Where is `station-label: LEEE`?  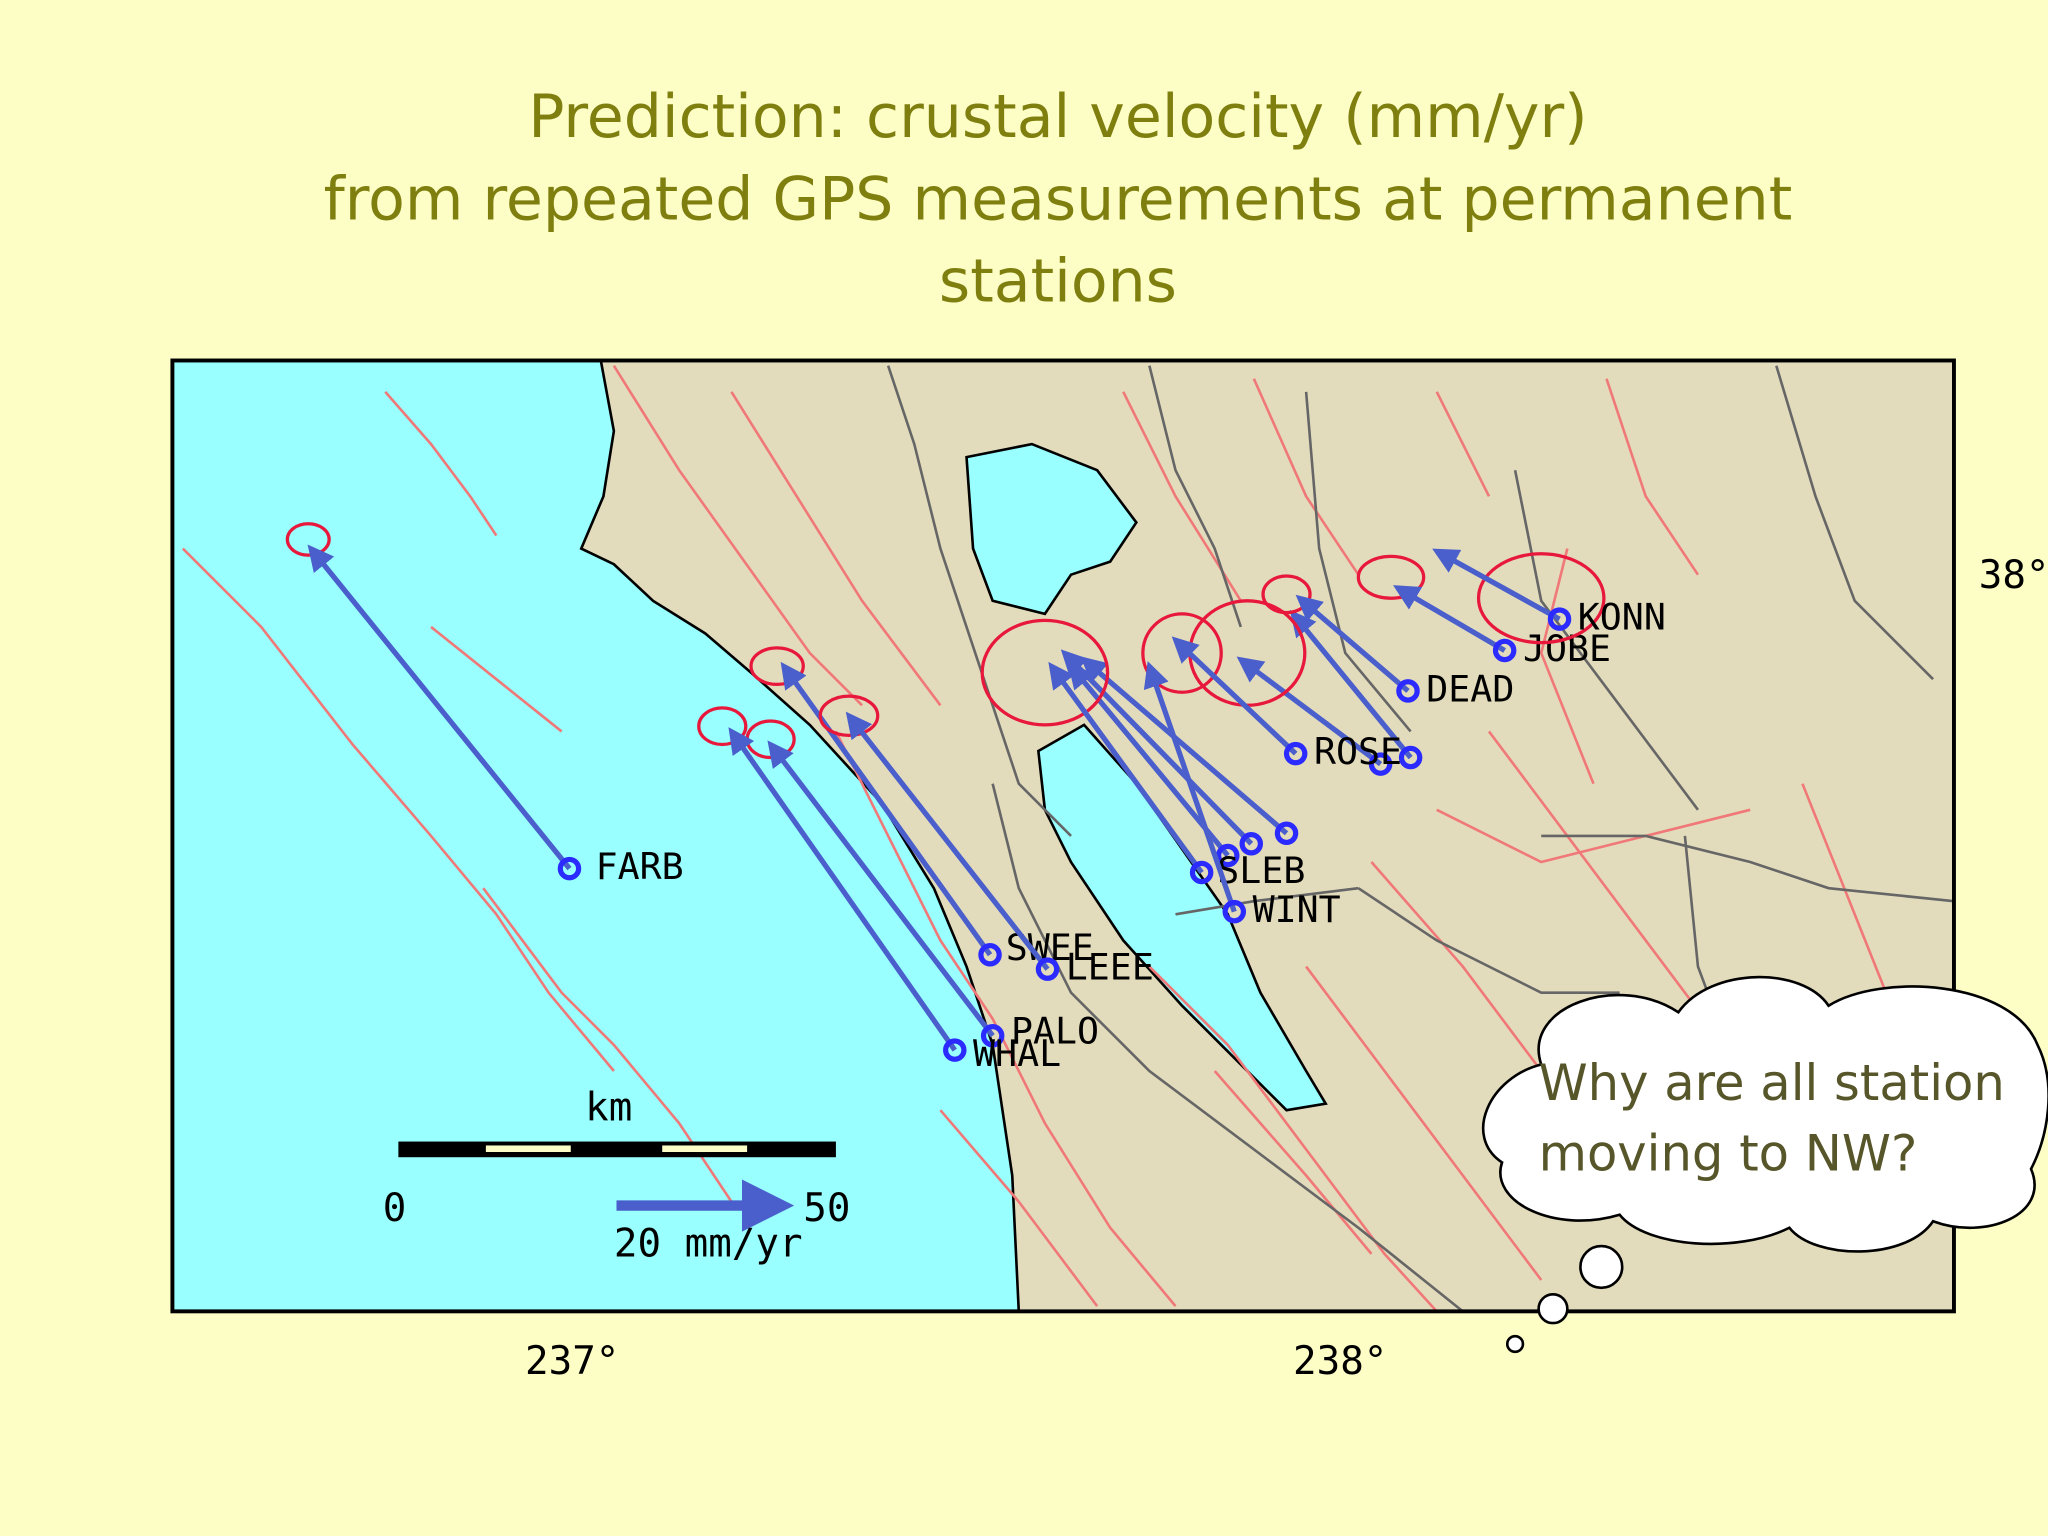
station-label: LEEE is located at coordinates (1110, 967).